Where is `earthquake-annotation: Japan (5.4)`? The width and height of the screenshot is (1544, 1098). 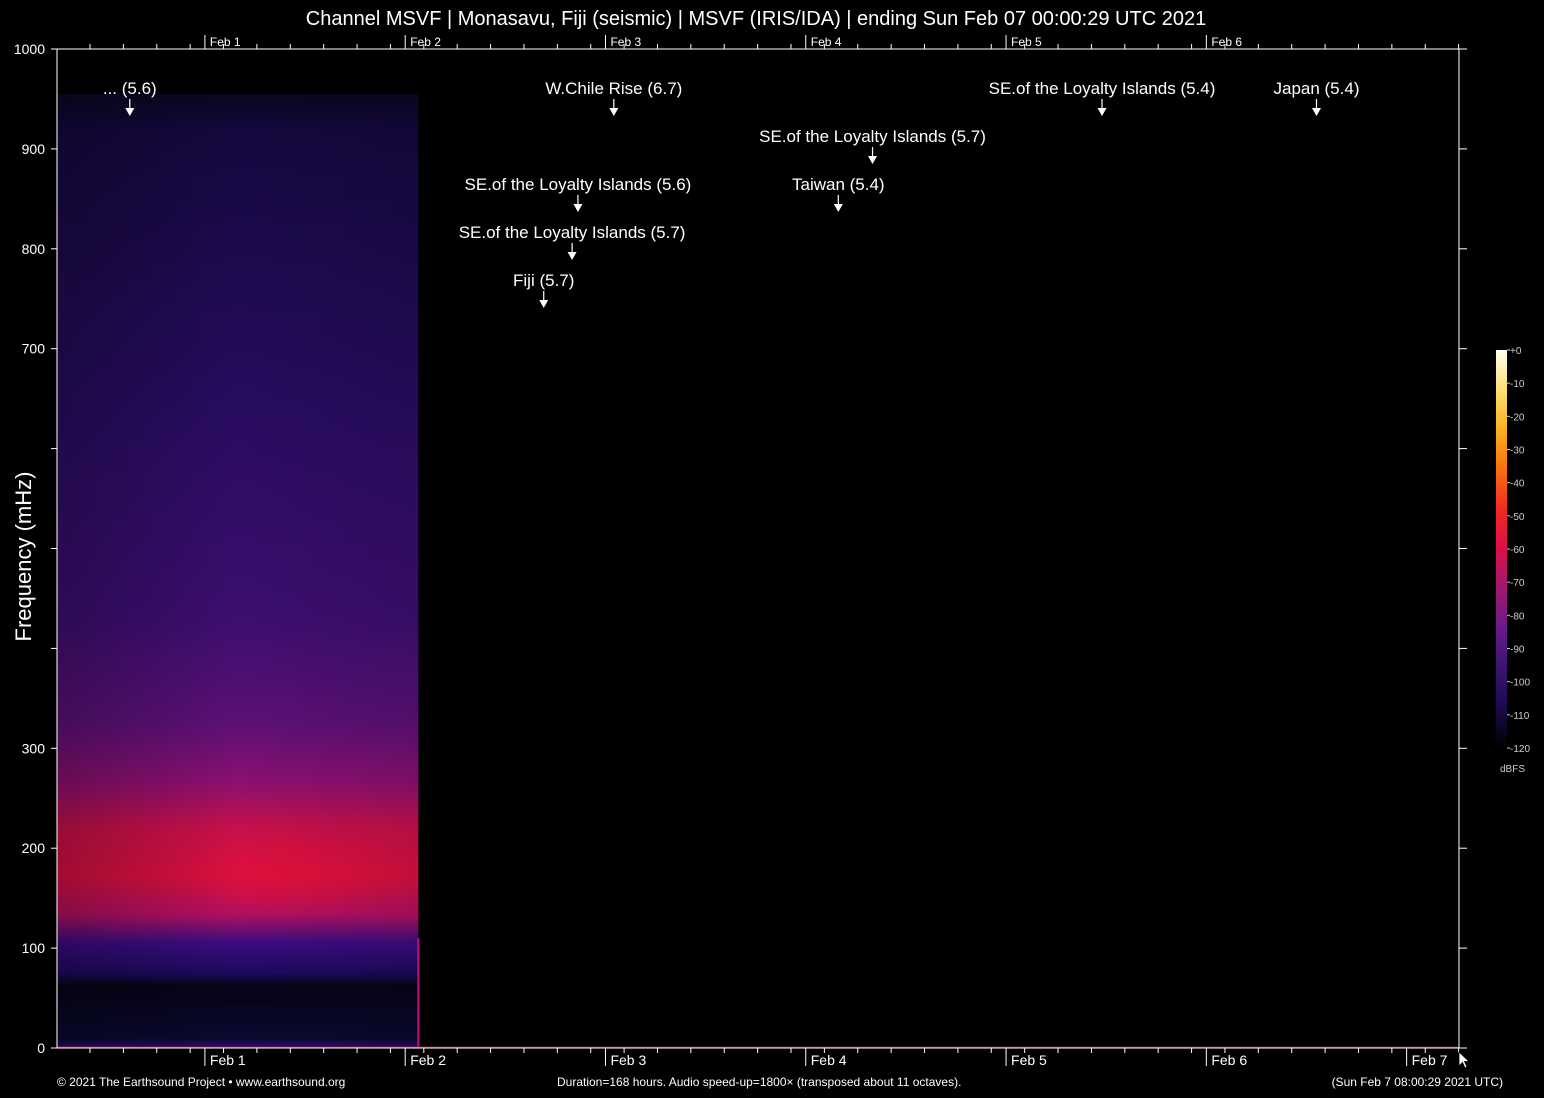 earthquake-annotation: Japan (5.4) is located at coordinates (1316, 97).